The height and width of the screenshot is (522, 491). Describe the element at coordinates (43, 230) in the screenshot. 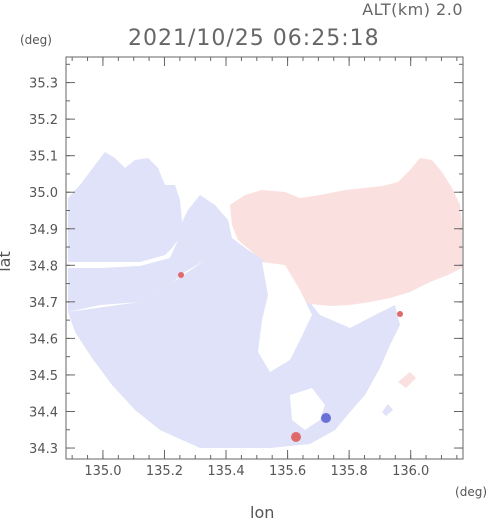

I see `y-tick-label: 34.9` at that location.